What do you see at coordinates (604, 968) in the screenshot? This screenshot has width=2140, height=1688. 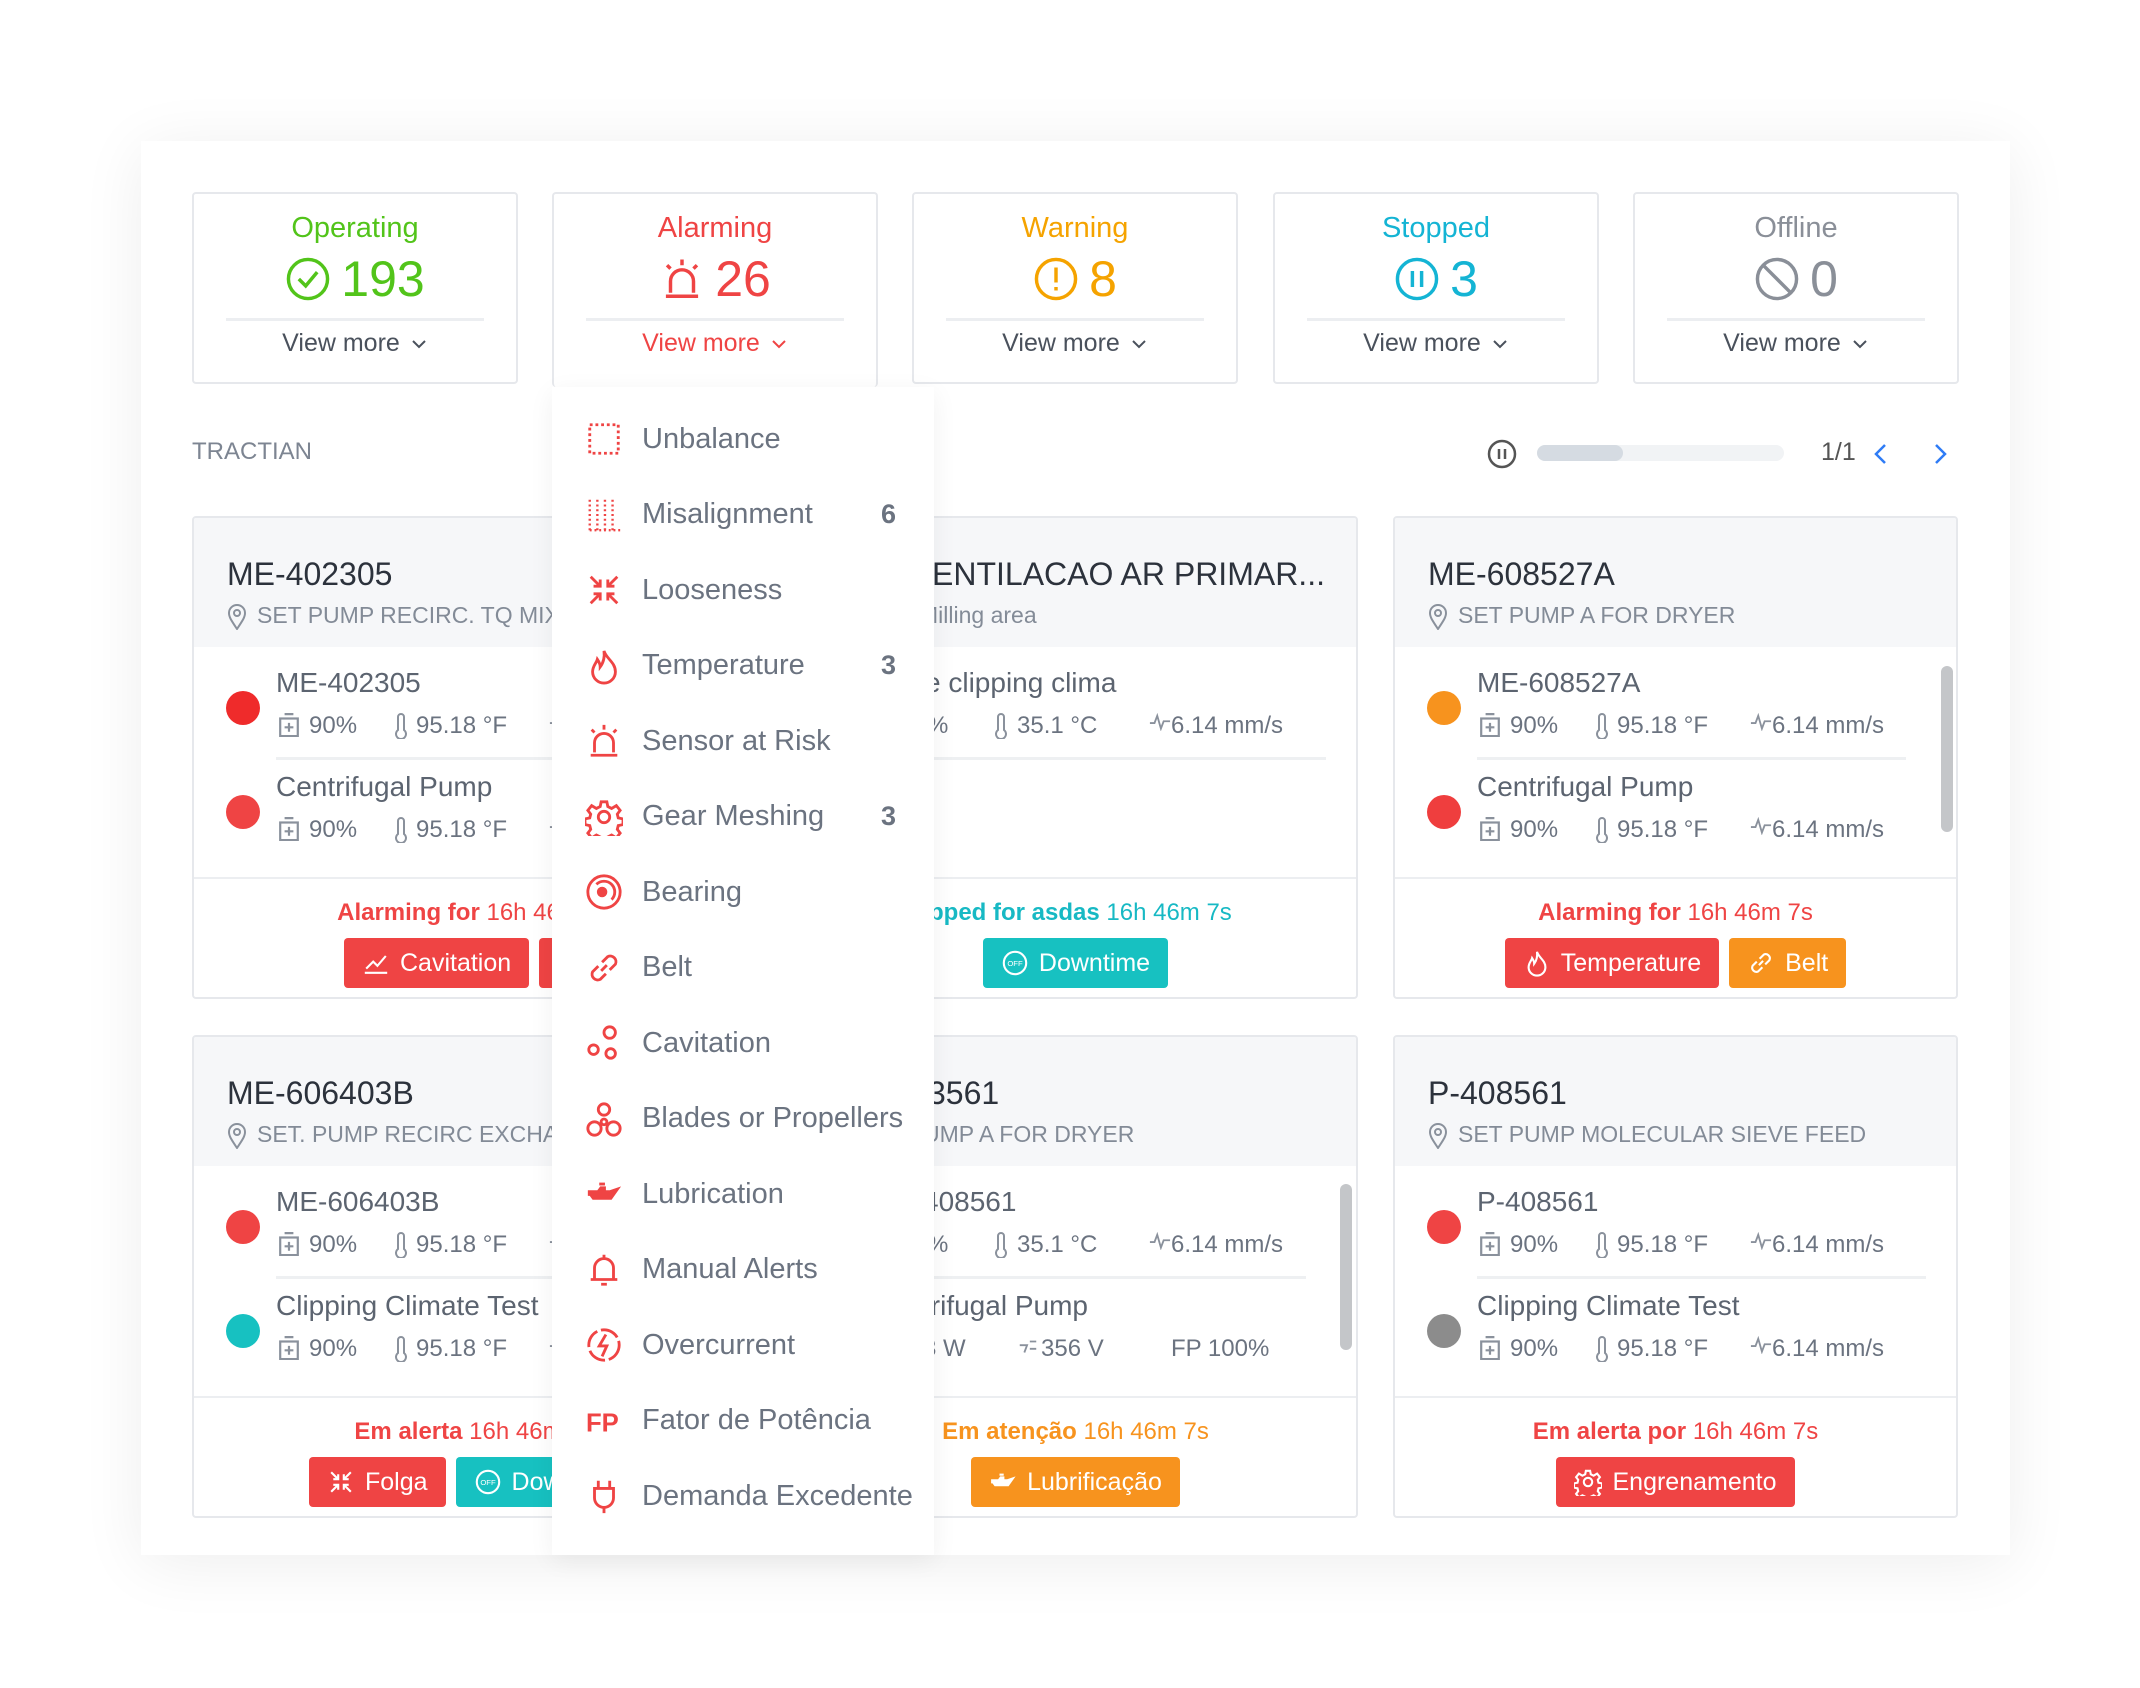 I see `link-icon` at bounding box center [604, 968].